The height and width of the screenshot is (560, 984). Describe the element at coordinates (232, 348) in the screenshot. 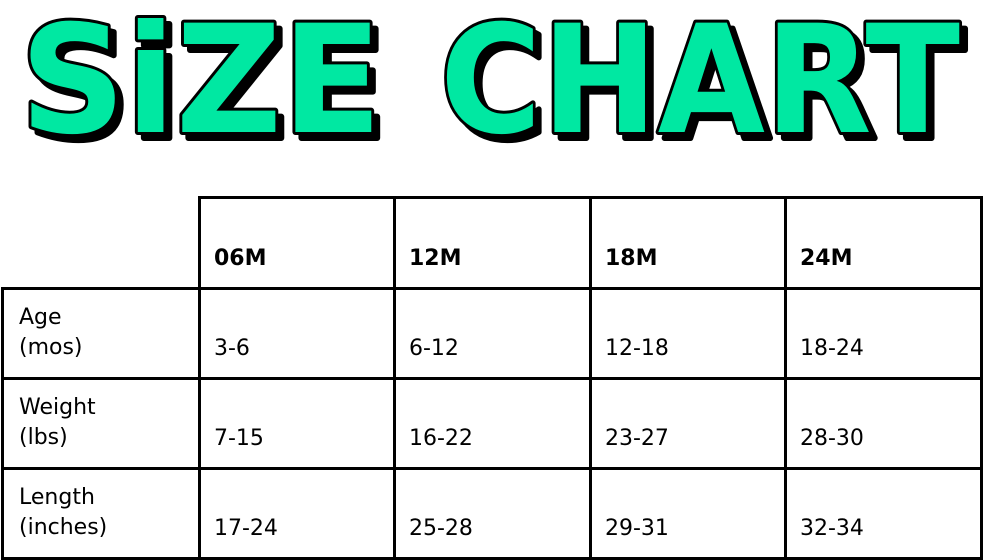

I see `table-cell-value: 3-6` at that location.